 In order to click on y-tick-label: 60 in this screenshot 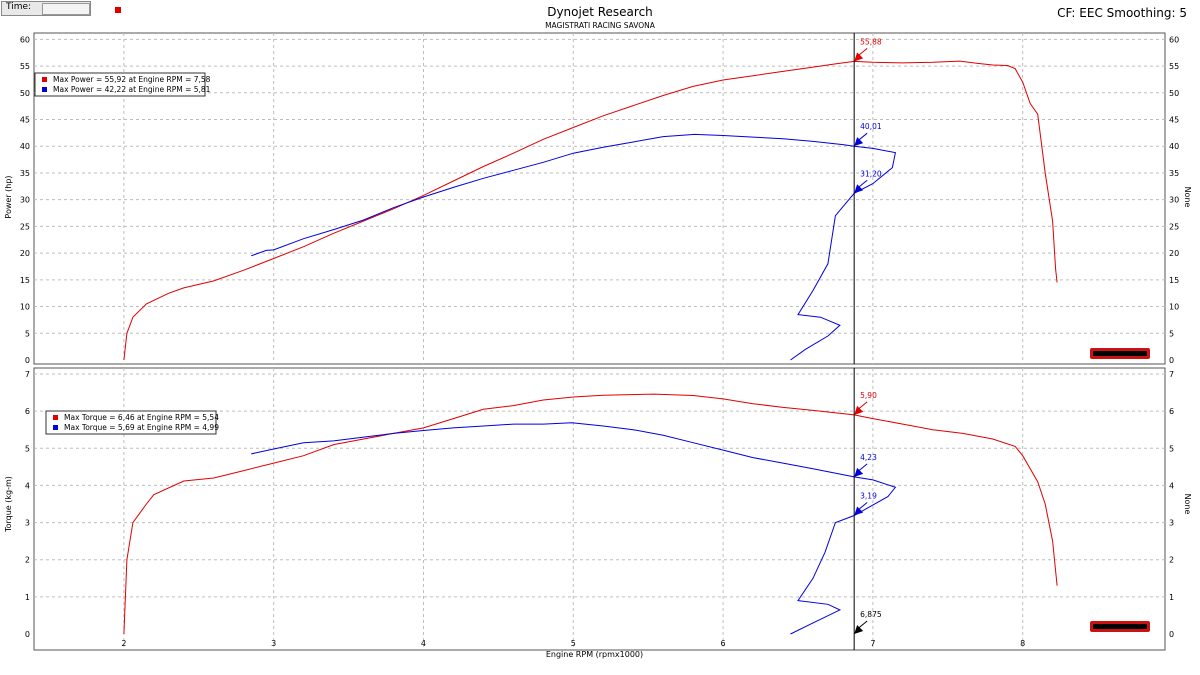, I will do `click(25, 39)`.